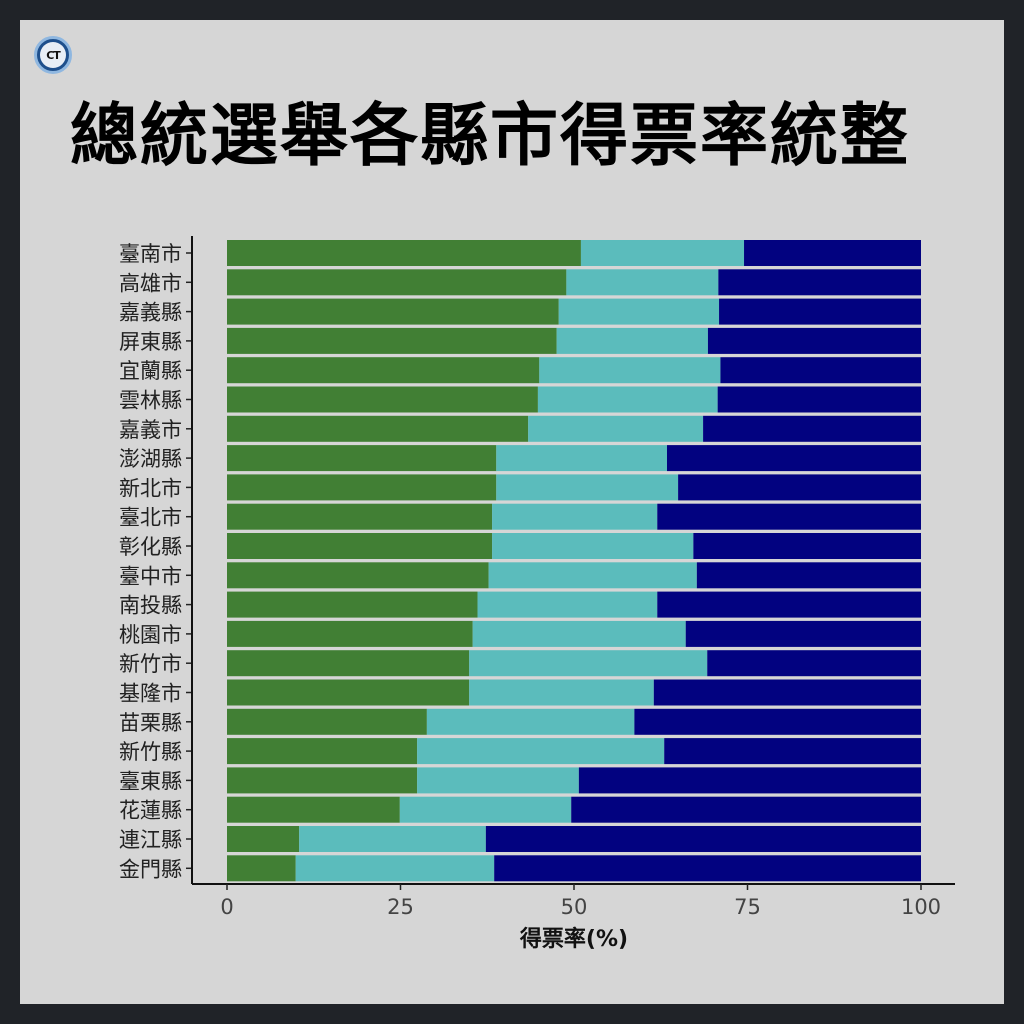 The image size is (1024, 1024). What do you see at coordinates (150, 723) in the screenshot?
I see `category-label-17: 苗栗縣` at bounding box center [150, 723].